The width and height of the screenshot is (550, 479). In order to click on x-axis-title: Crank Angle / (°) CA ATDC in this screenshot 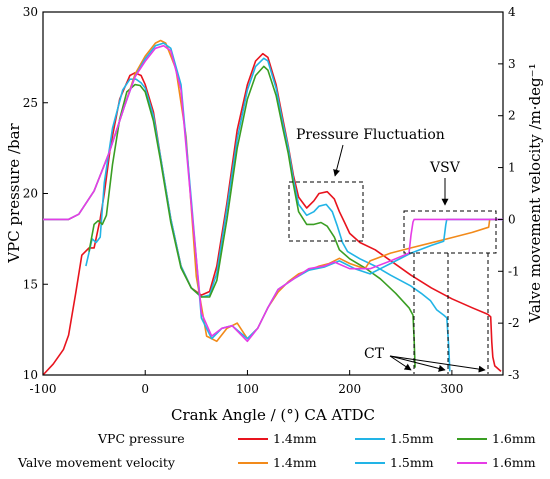, I will do `click(273, 415)`.